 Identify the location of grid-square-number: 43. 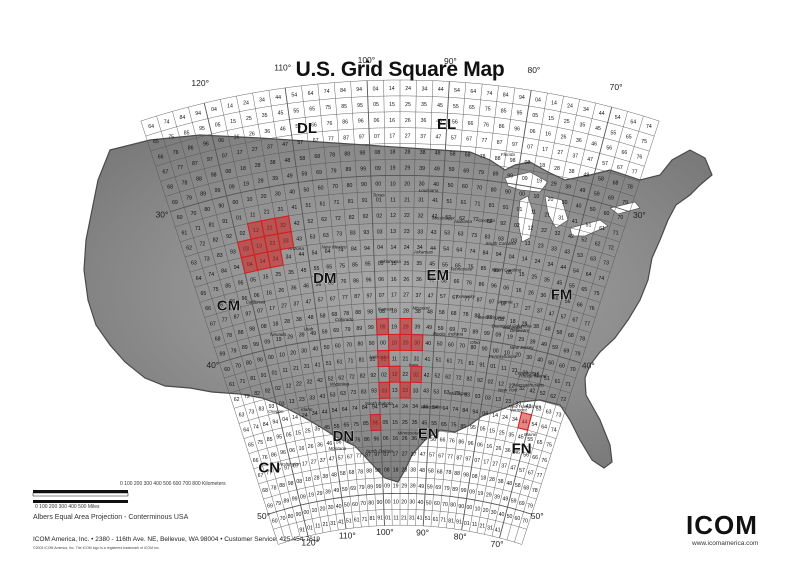
(323, 397).